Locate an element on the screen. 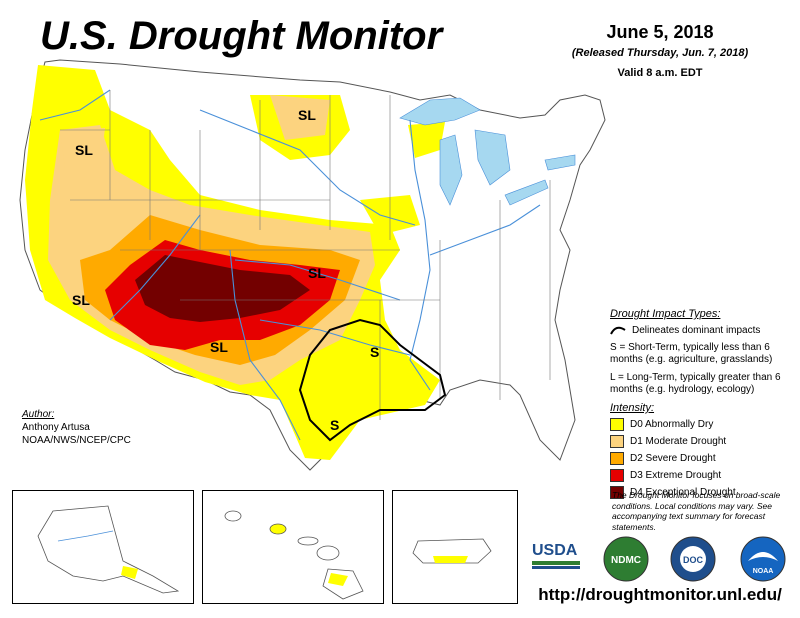 The width and height of the screenshot is (800, 618). author-name: Anthony Artusa is located at coordinates (56, 427).